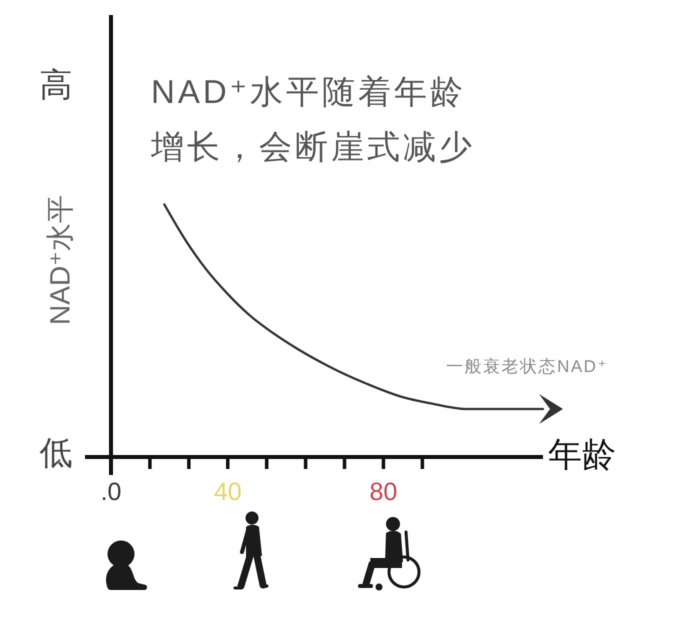  I want to click on x-axis-title: 年龄, so click(582, 455).